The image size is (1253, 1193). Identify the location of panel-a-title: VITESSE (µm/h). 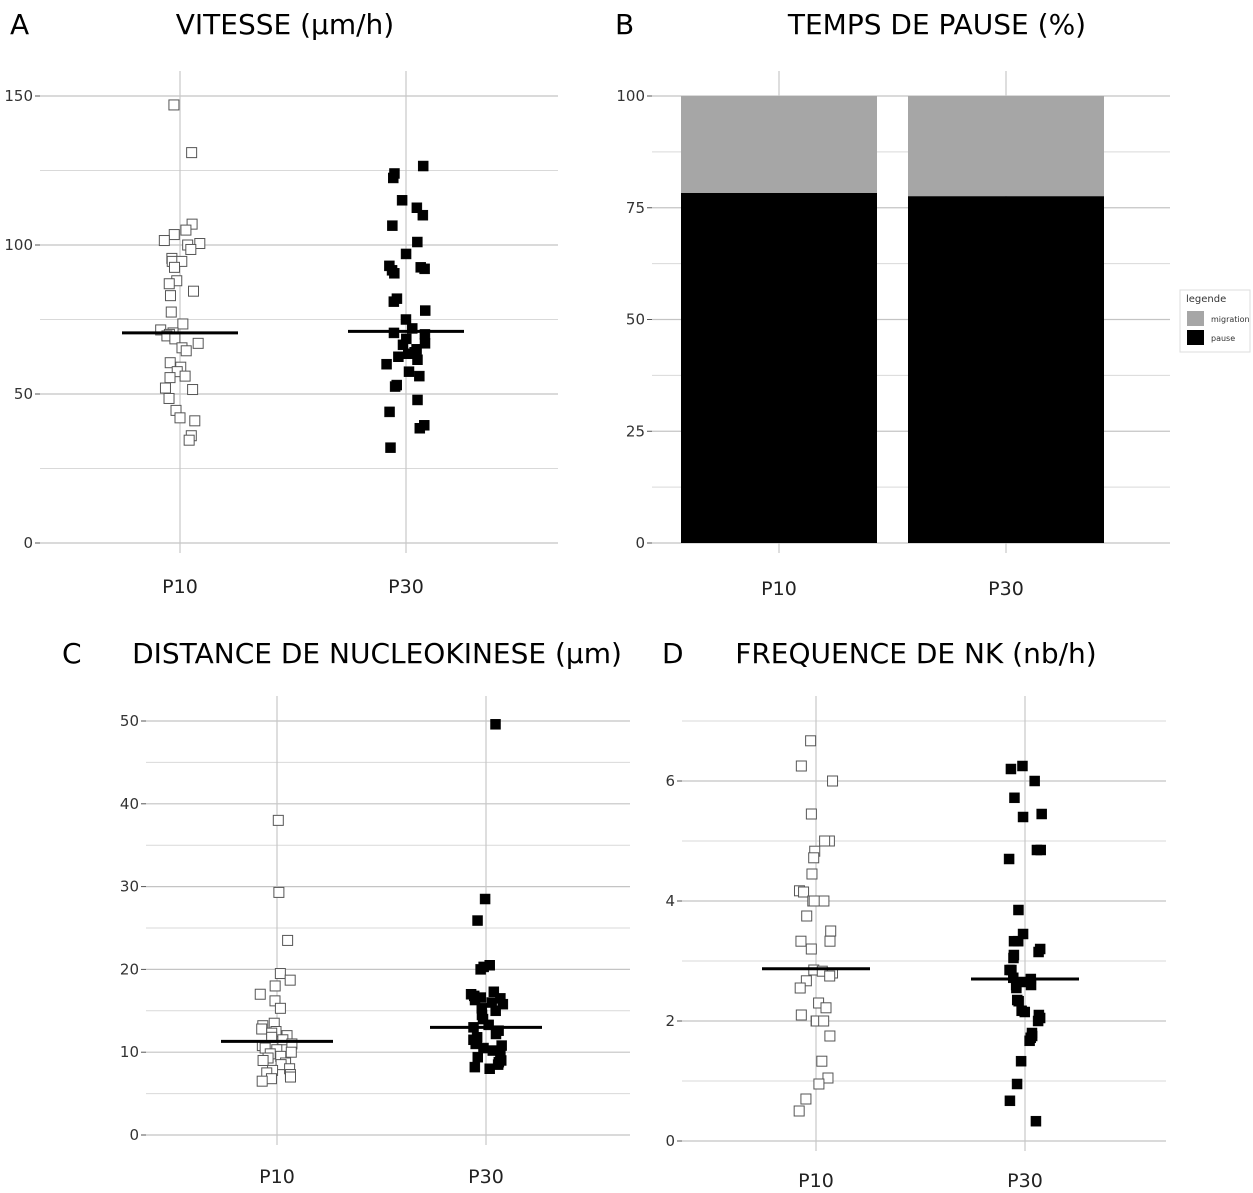
(285, 24).